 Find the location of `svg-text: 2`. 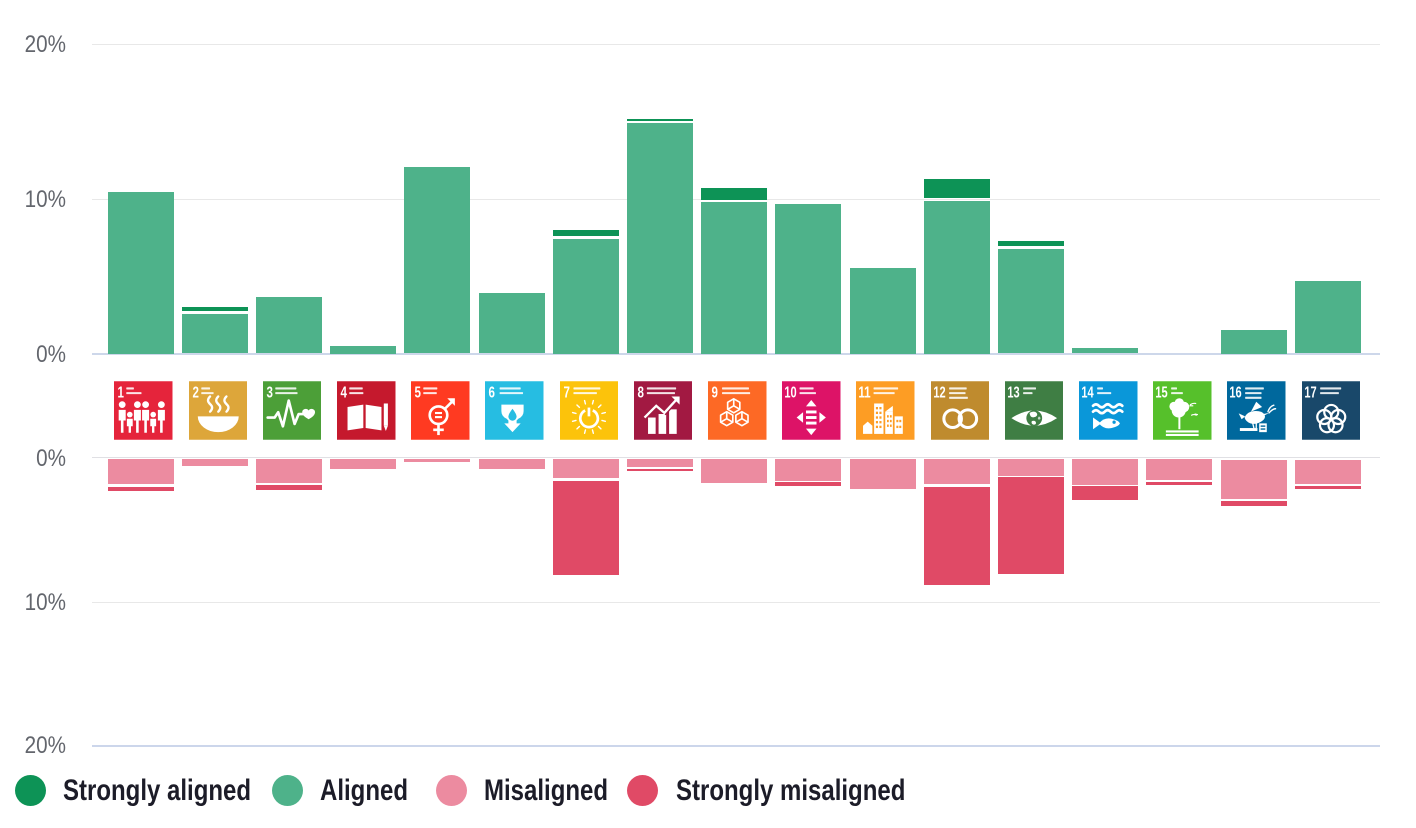

svg-text: 2 is located at coordinates (195, 393).